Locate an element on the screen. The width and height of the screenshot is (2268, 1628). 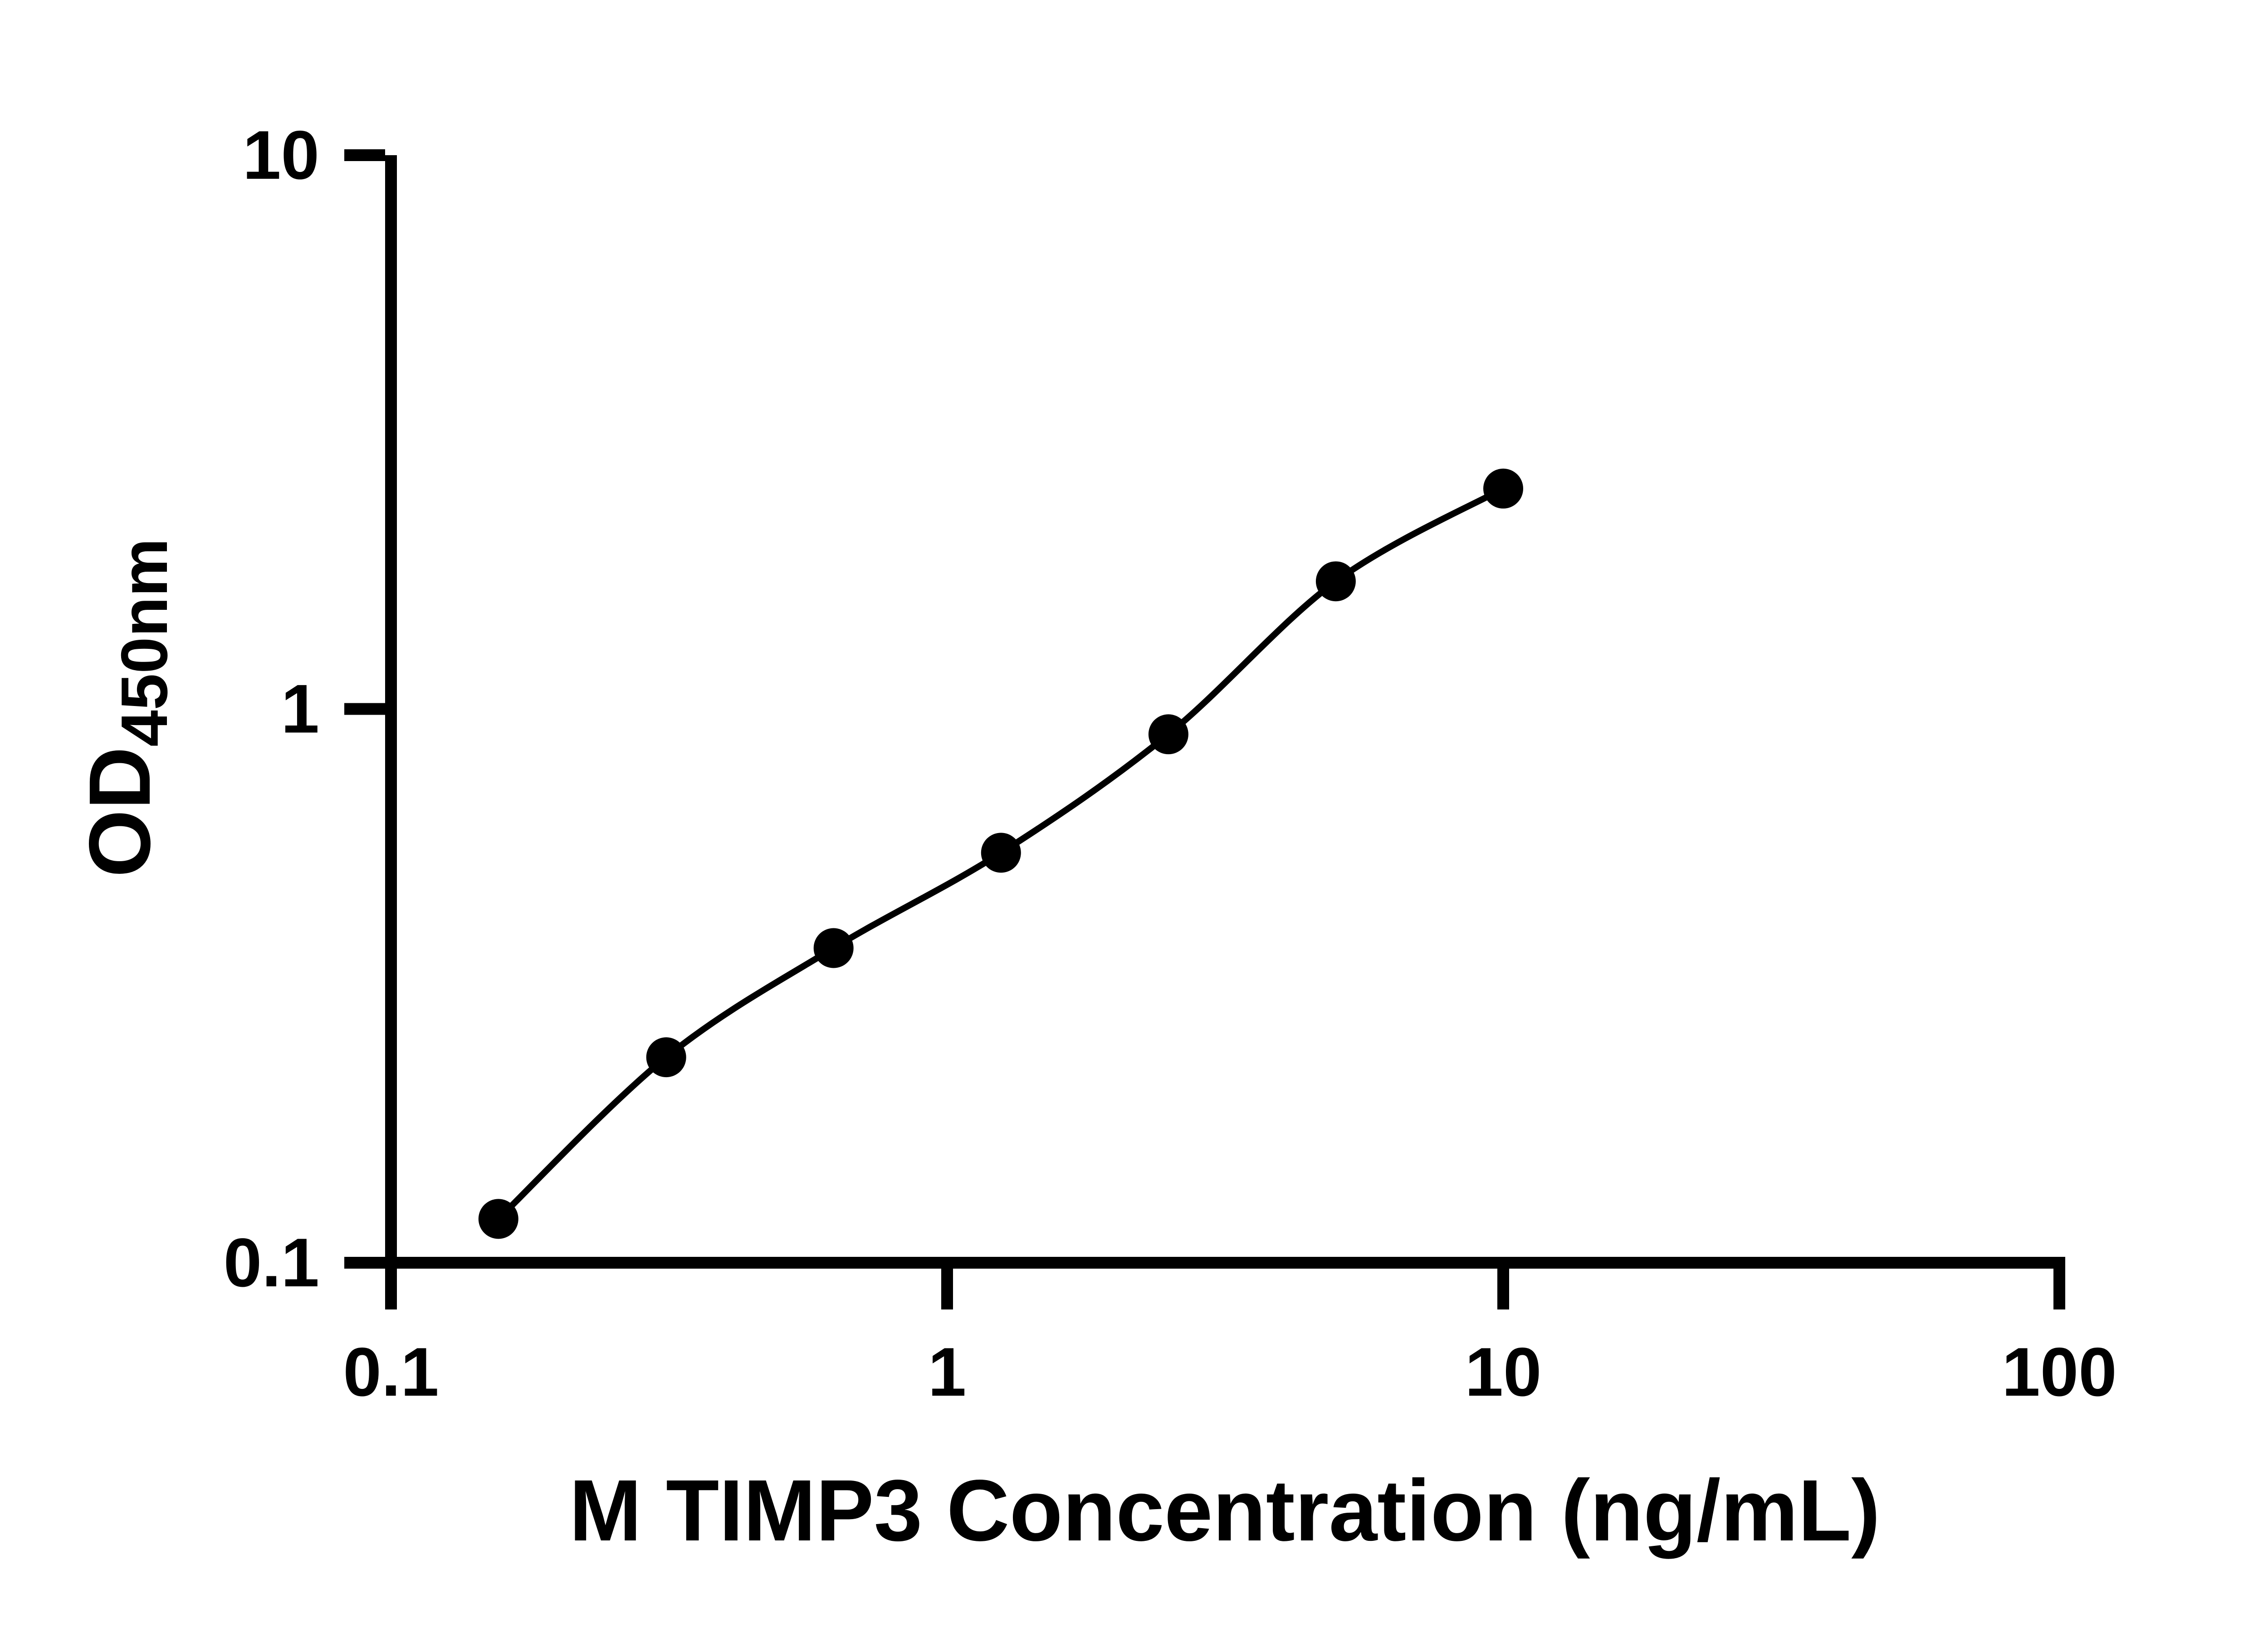
x-tick-label: 0.1 is located at coordinates (391, 1372).